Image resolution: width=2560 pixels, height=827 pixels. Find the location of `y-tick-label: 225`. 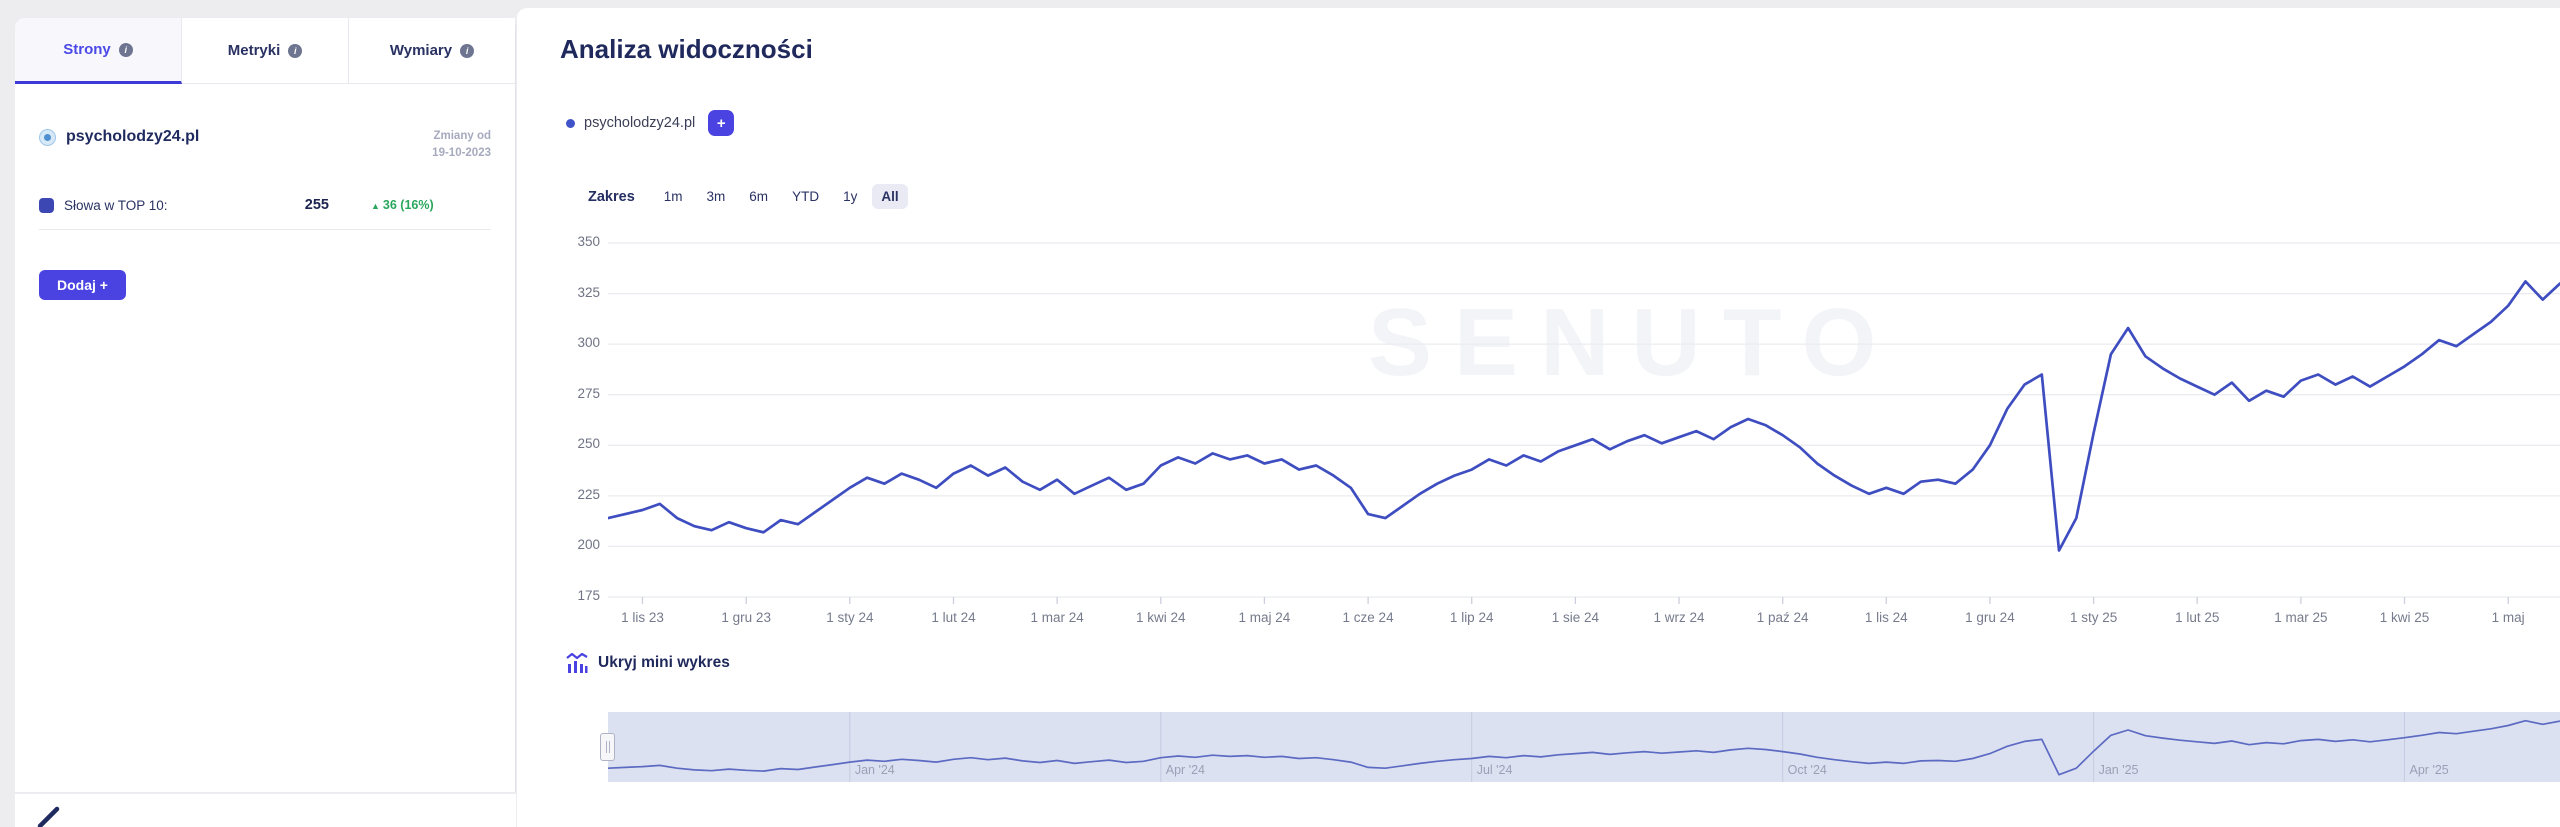

y-tick-label: 225 is located at coordinates (588, 494).